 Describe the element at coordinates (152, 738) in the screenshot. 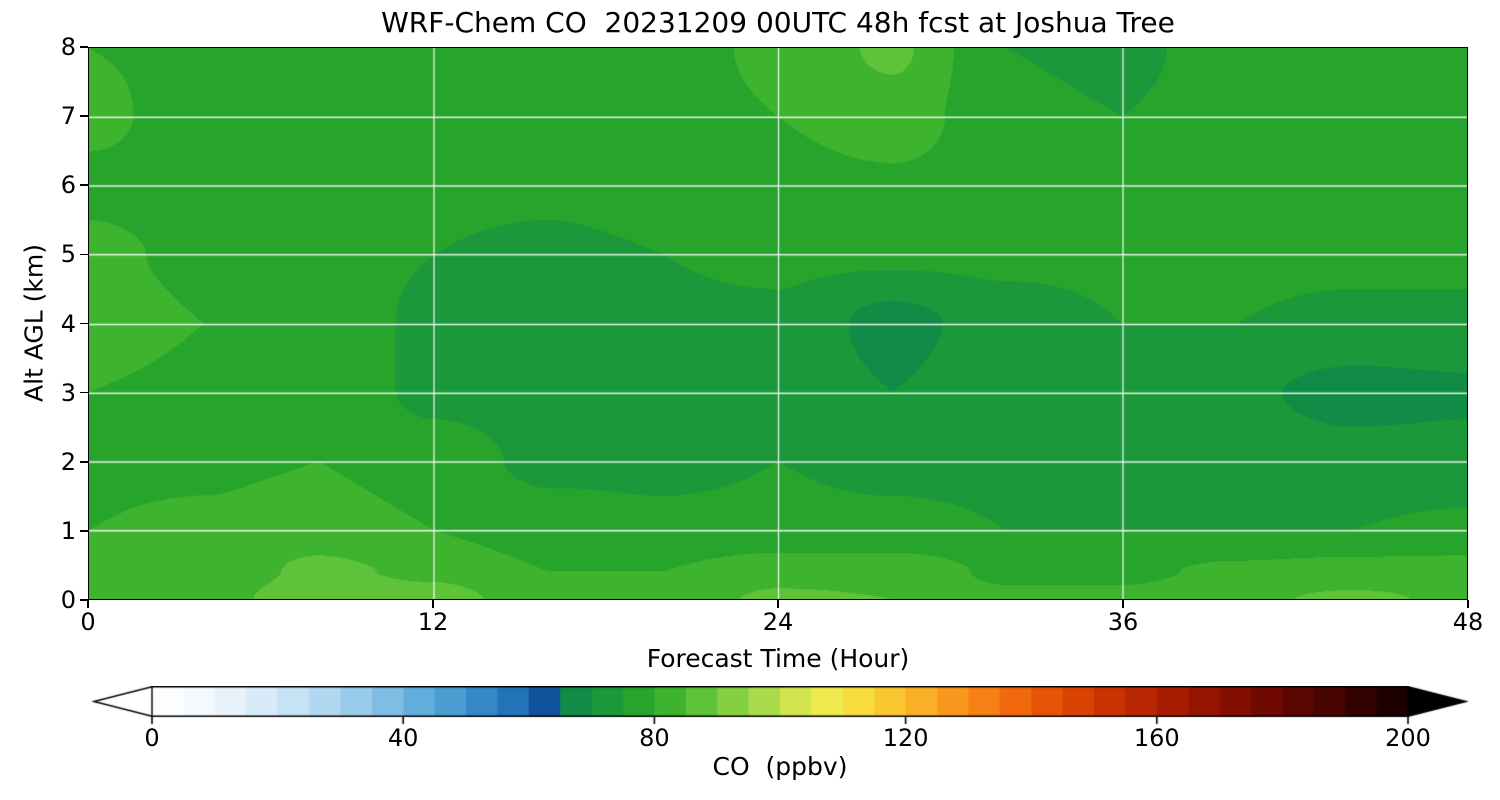

I see `colorbar-tick-label: 0` at that location.